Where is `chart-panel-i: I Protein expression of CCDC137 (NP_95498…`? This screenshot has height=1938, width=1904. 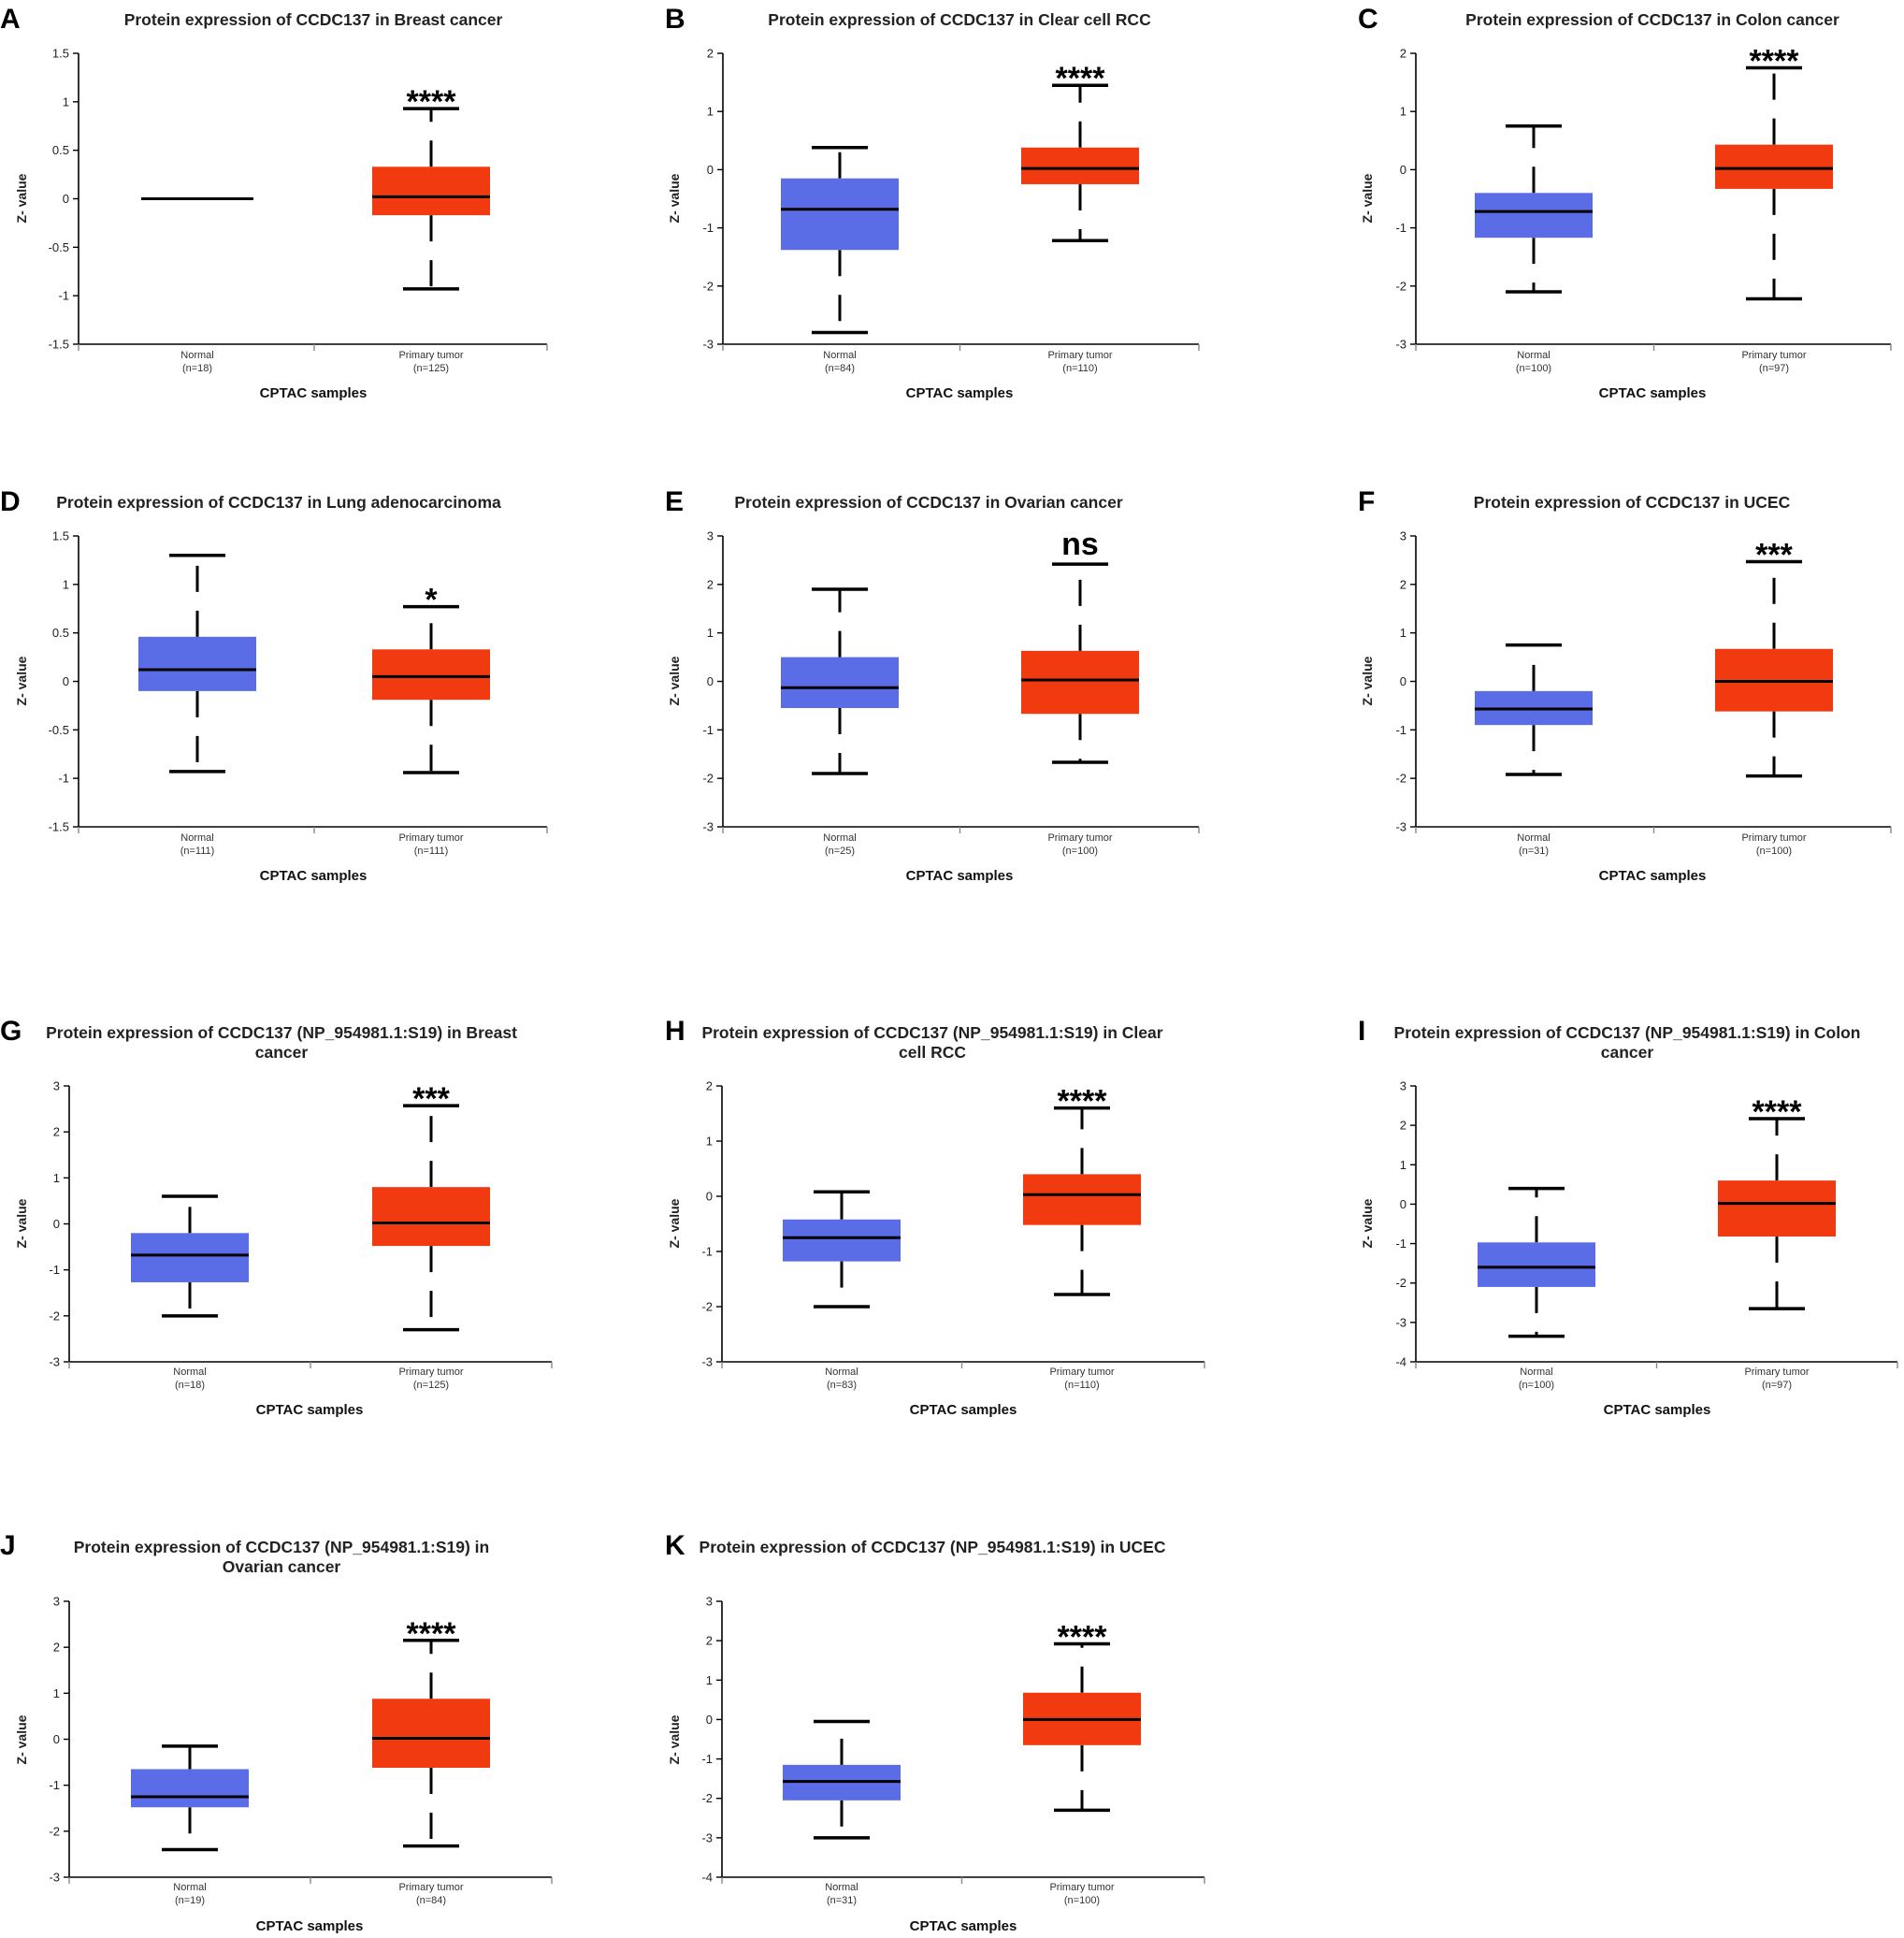 chart-panel-i: I Protein expression of CCDC137 (NP_95498… is located at coordinates (1628, 1217).